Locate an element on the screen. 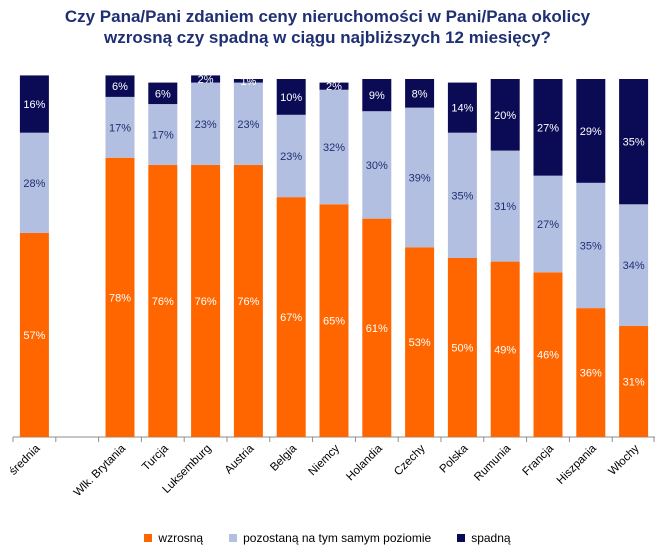 The height and width of the screenshot is (553, 655). bar-segment-wzrosna-srednia is located at coordinates (34, 334).